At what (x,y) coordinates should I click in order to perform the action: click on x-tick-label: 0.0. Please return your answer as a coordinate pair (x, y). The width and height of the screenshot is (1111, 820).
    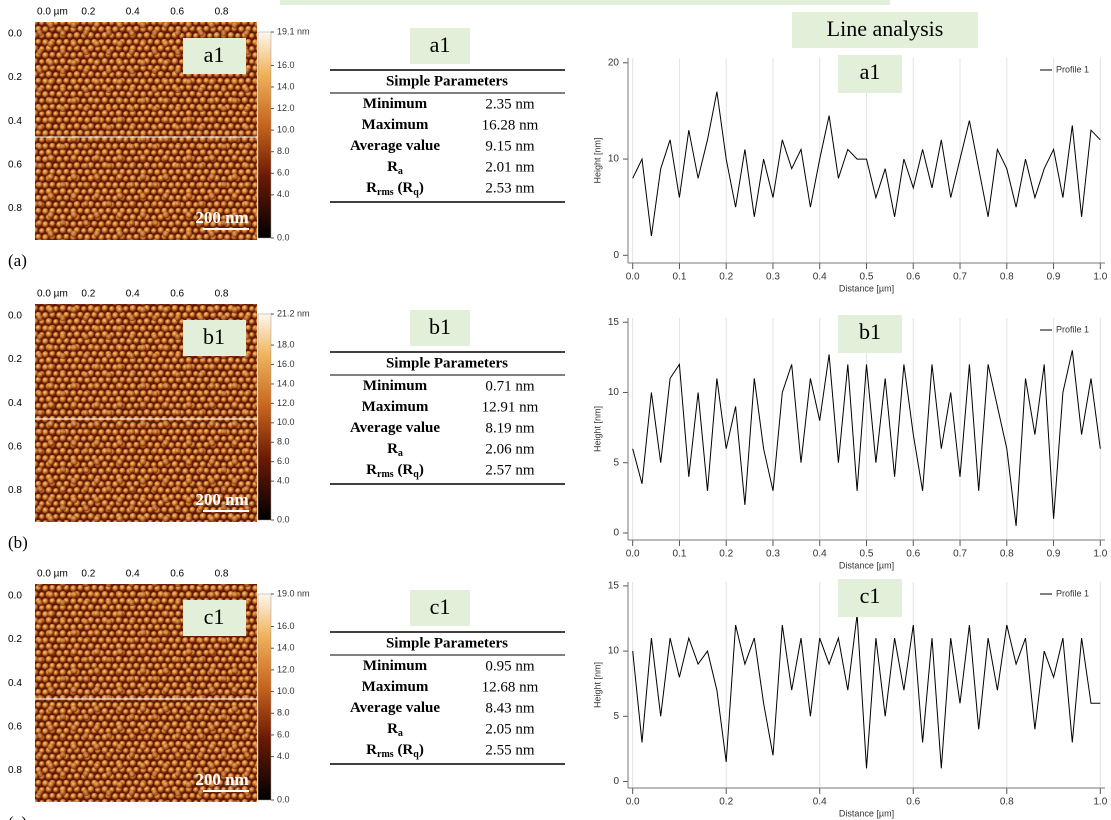
    Looking at the image, I should click on (633, 554).